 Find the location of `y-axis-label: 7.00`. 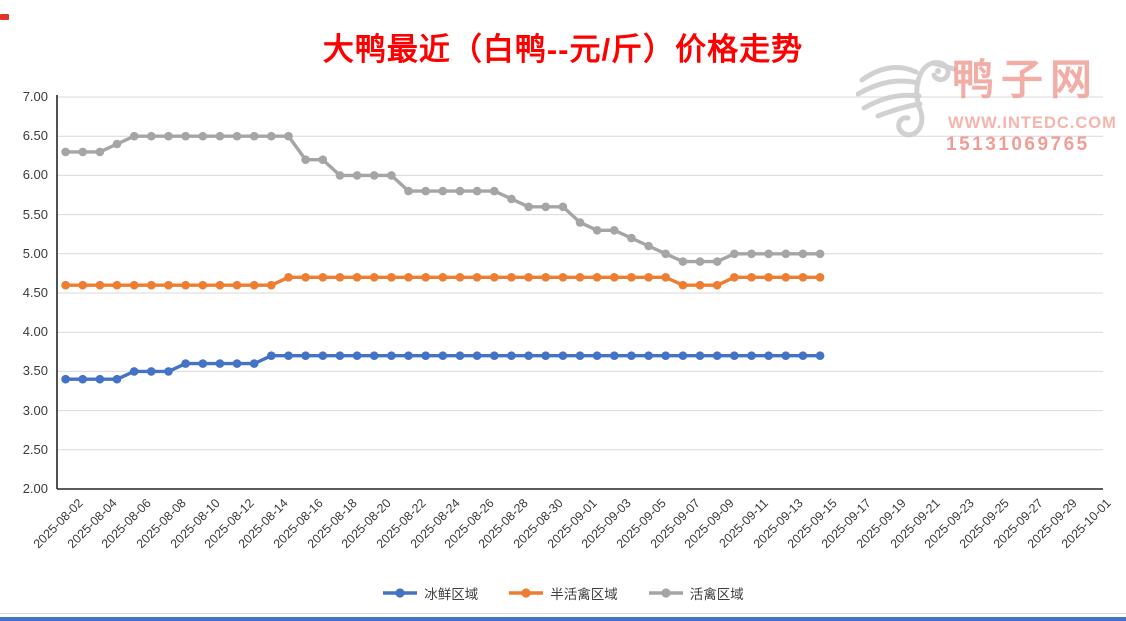

y-axis-label: 7.00 is located at coordinates (35, 96).